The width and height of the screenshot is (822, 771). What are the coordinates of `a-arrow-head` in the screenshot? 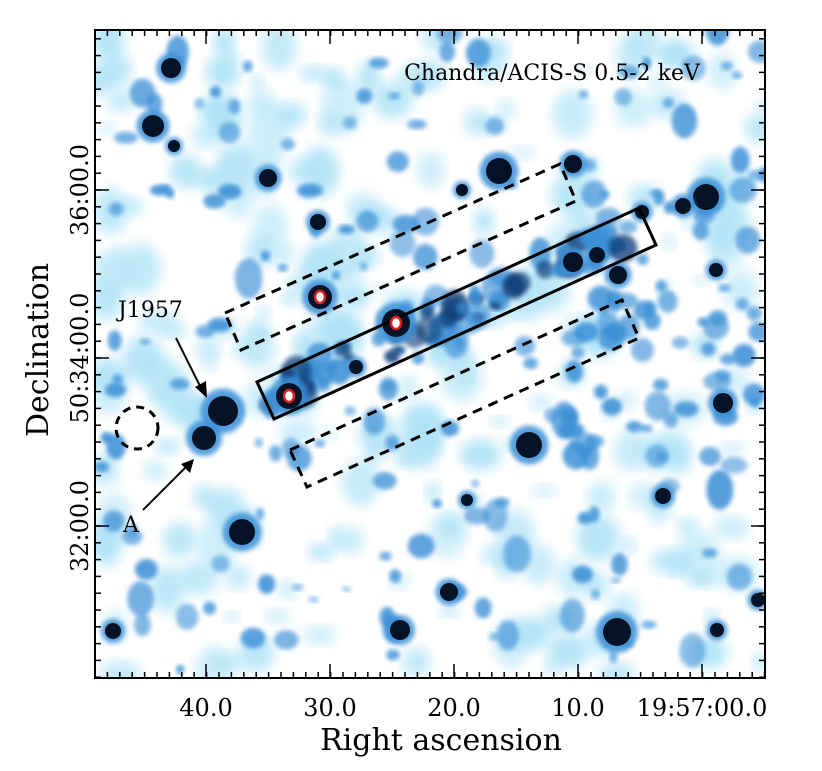 It's located at (187, 466).